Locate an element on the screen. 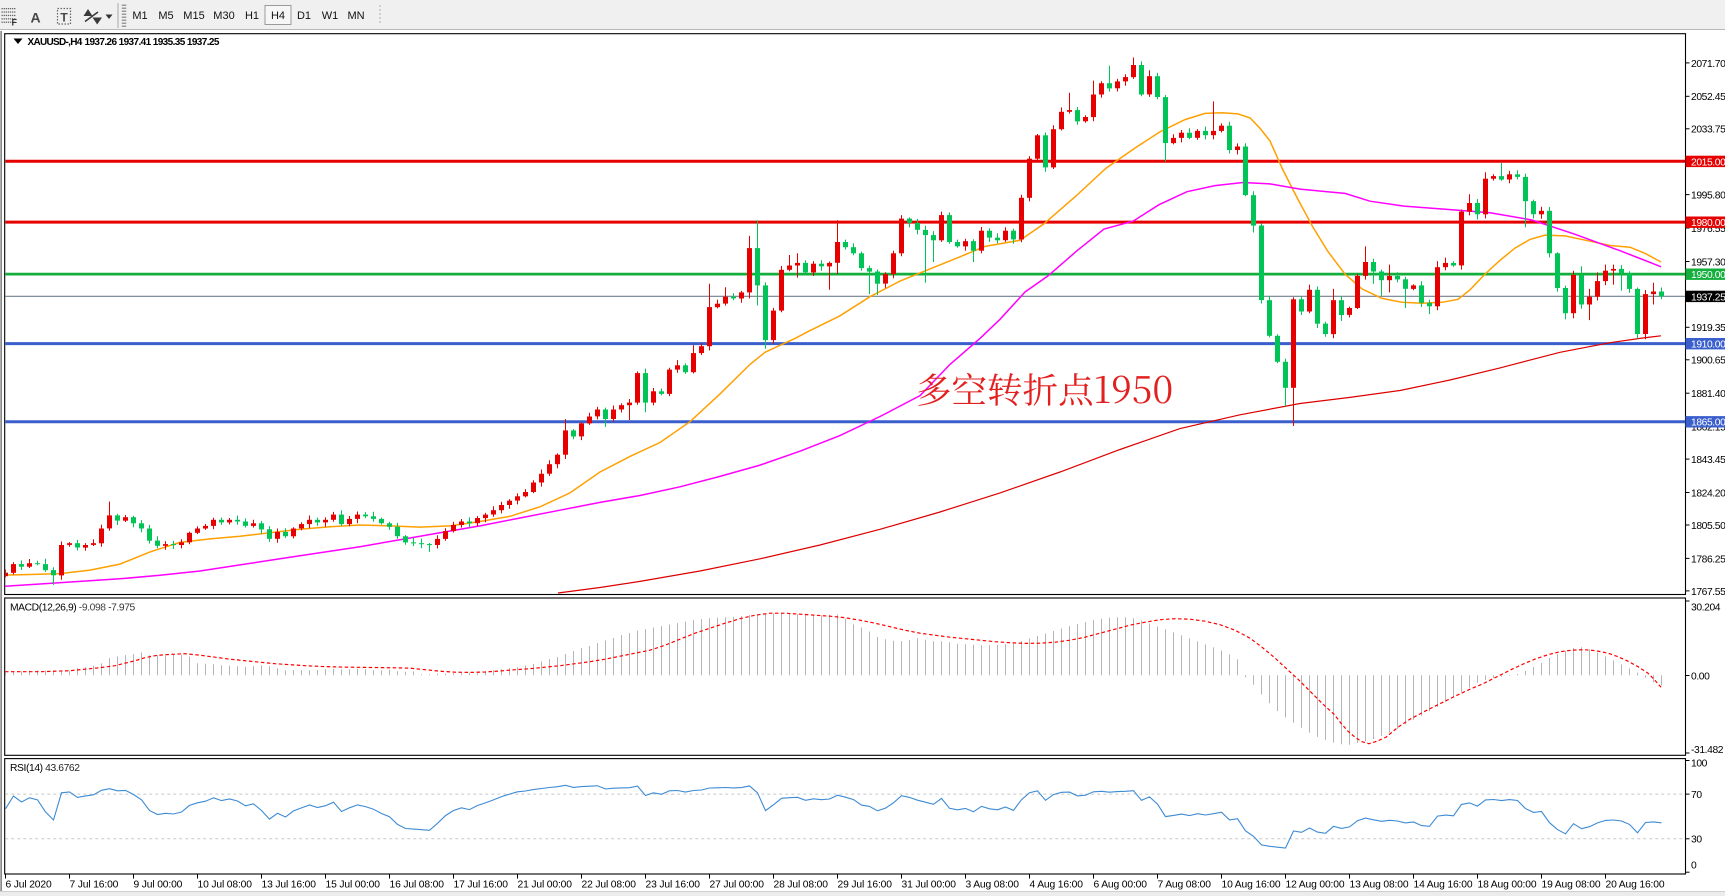 The height and width of the screenshot is (896, 1725). svg-text: A is located at coordinates (35, 18).